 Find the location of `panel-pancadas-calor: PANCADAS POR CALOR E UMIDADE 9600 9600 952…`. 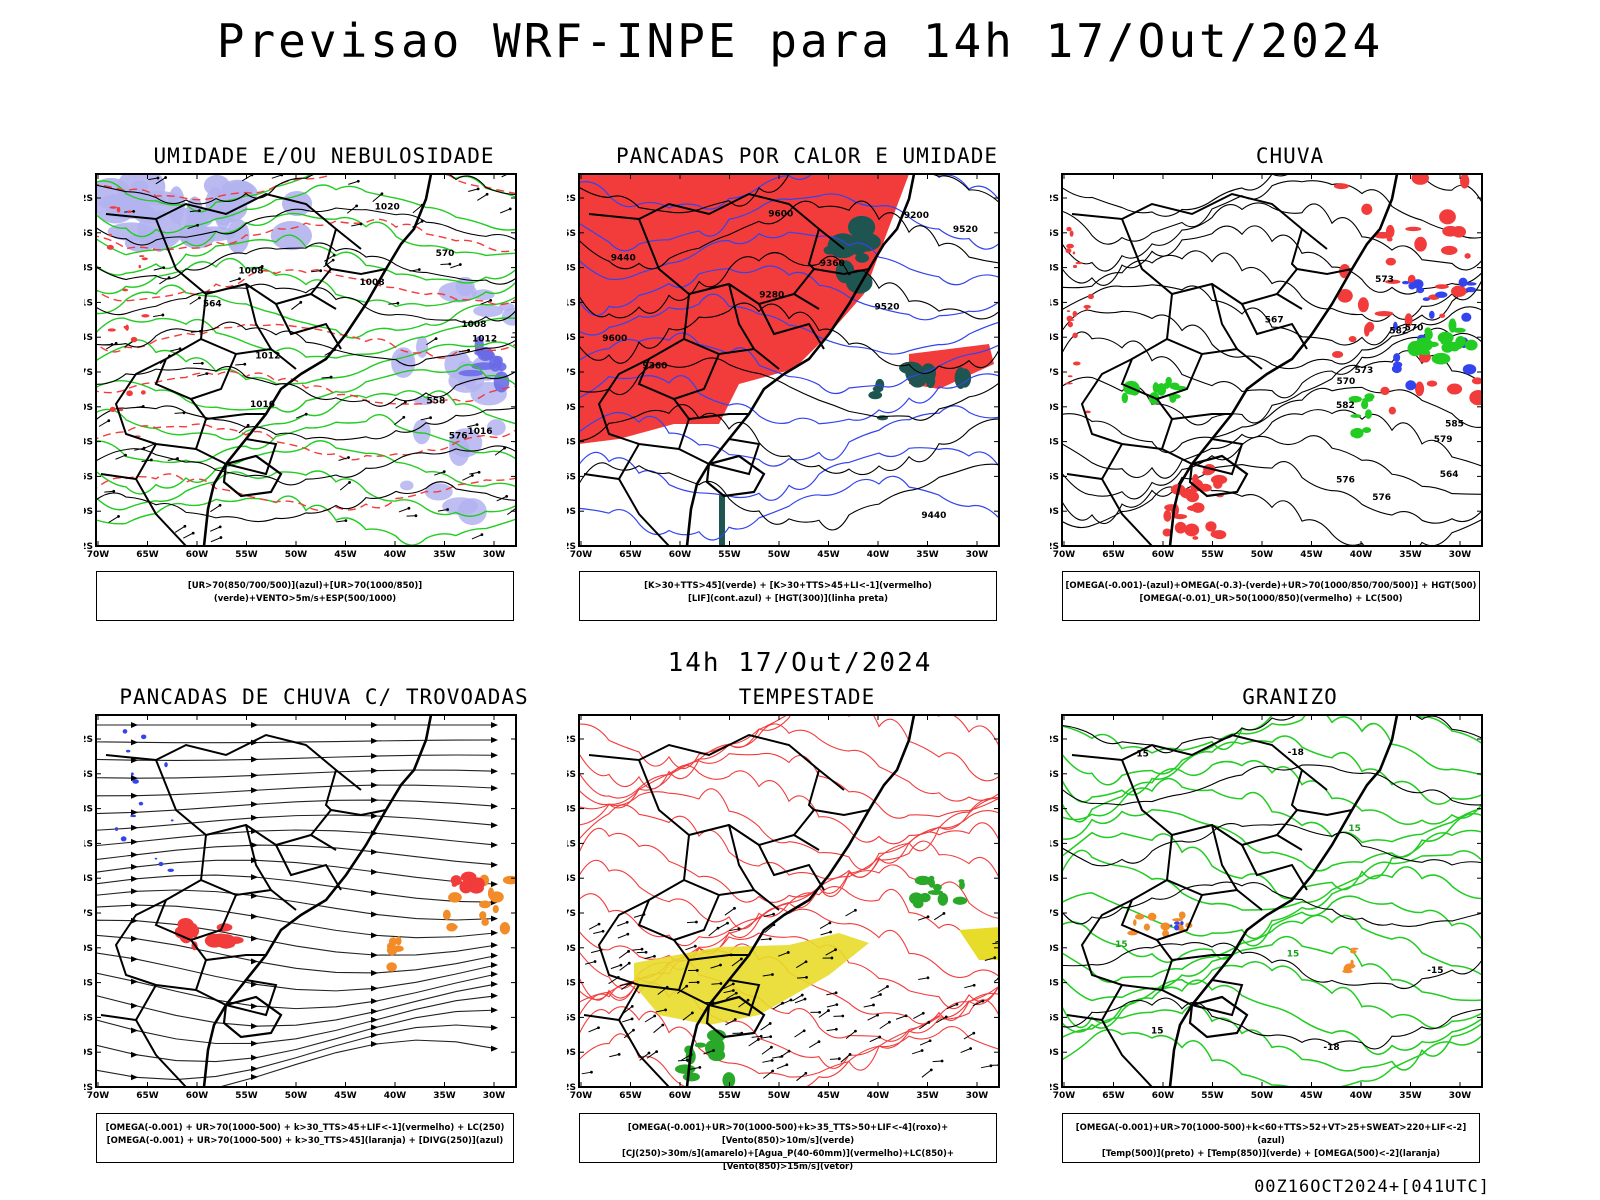

panel-pancadas-calor: PANCADAS POR CALOR E UMIDADE 9600 9600 952… is located at coordinates (807, 389).